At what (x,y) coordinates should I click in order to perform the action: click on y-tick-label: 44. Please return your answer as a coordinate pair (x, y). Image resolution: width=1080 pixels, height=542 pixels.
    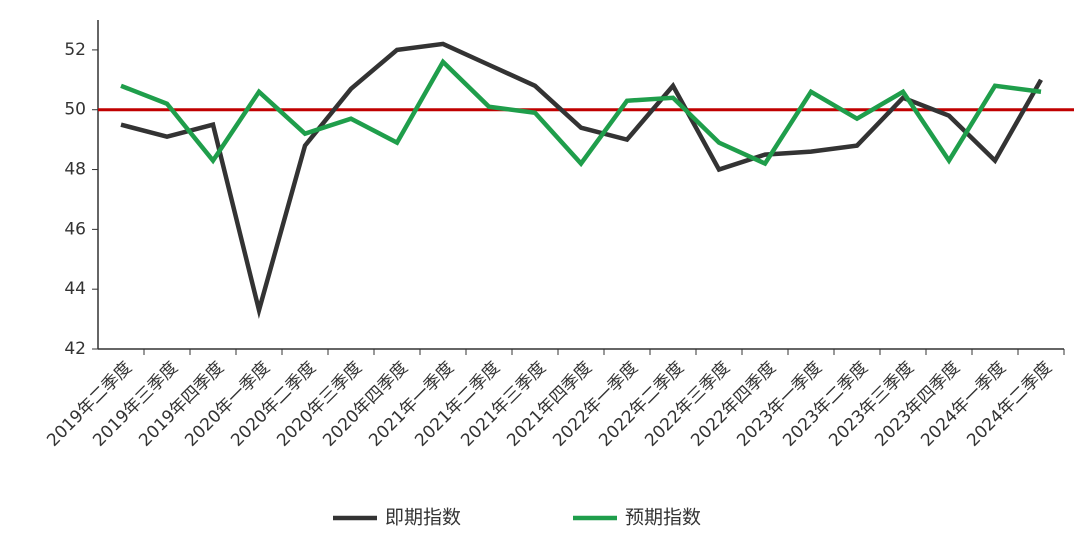
    Looking at the image, I should click on (75, 289).